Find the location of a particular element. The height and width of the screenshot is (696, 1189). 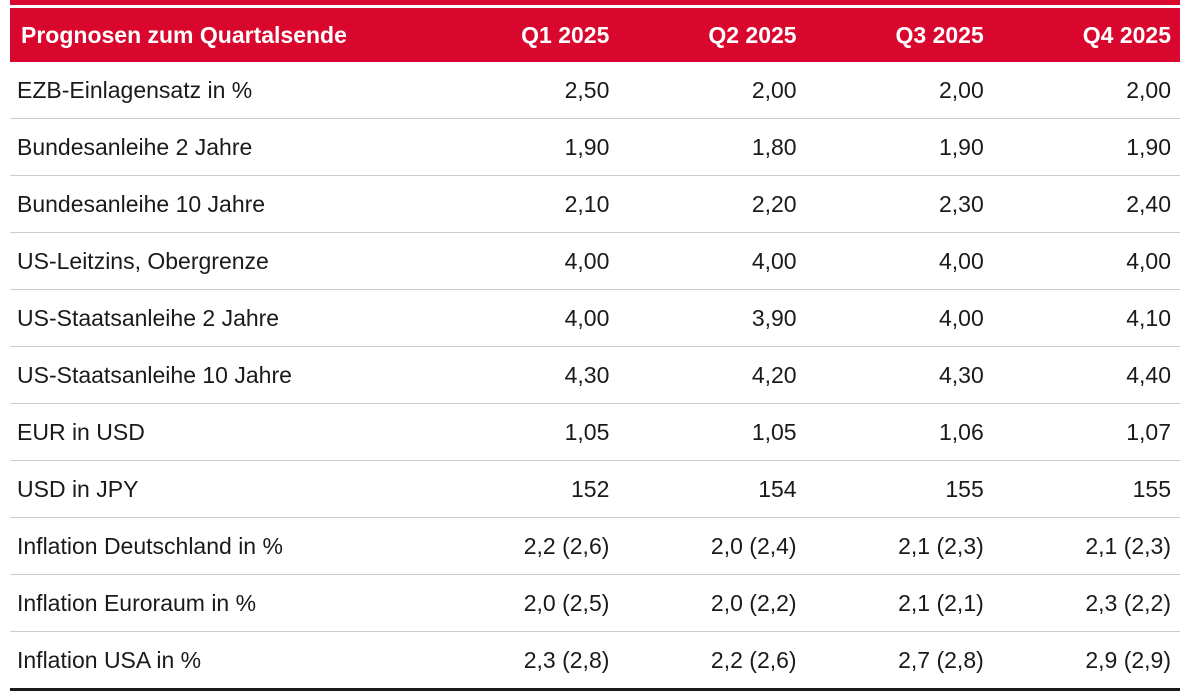

row-label: Bundesanleihe 2 Jahre is located at coordinates (221, 147).